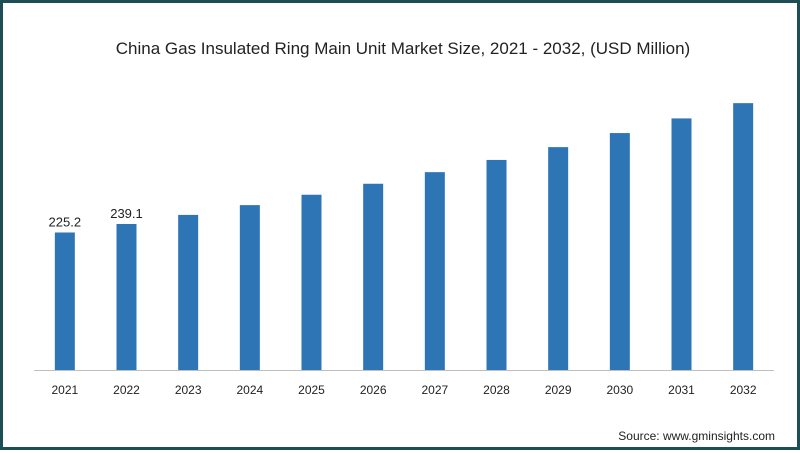  I want to click on x-tick-label: 2022, so click(126, 390).